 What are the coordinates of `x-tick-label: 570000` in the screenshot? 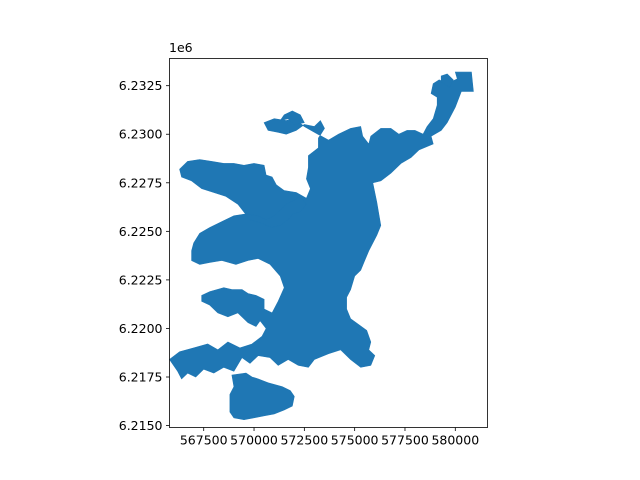 It's located at (254, 440).